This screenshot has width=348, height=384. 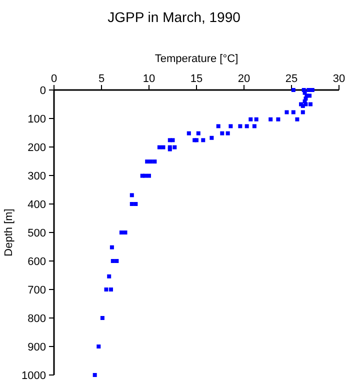 What do you see at coordinates (43, 91) in the screenshot?
I see `y-tick-label: 0` at bounding box center [43, 91].